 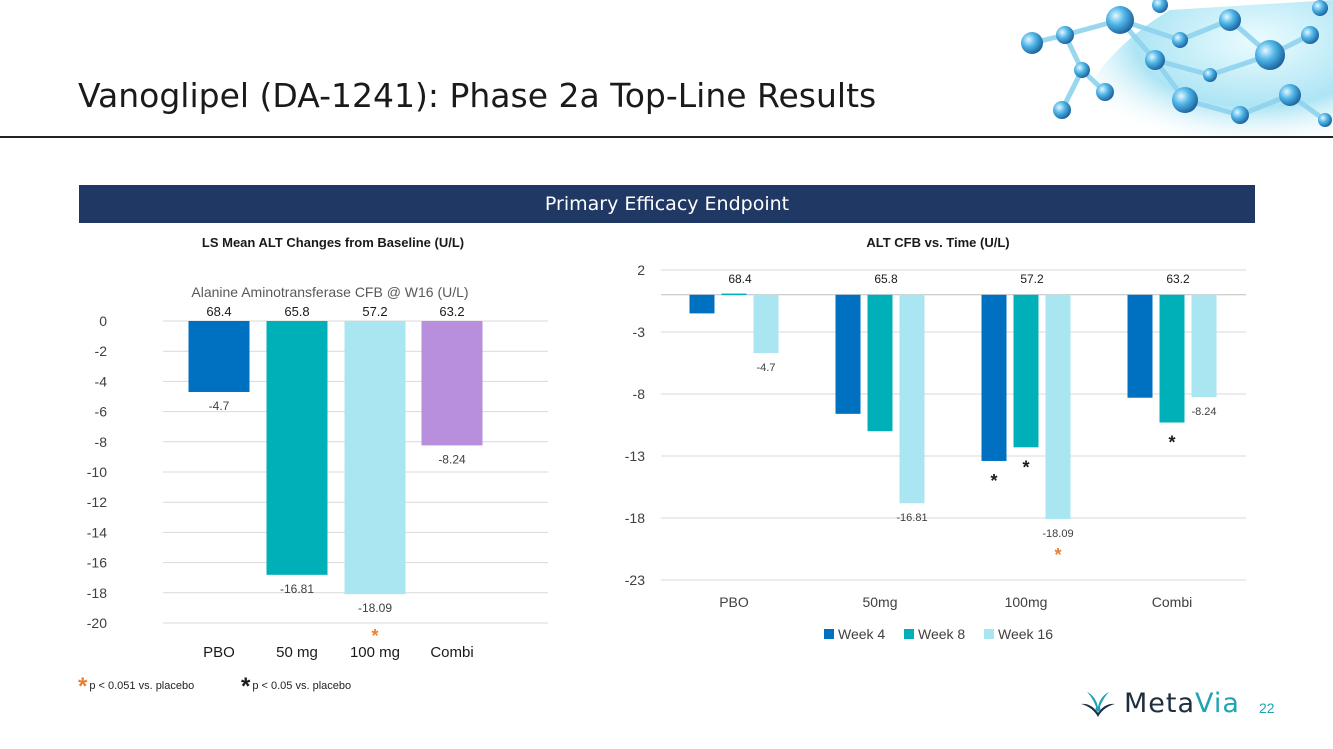 I want to click on chart2-category-label: PBO, so click(x=734, y=602).